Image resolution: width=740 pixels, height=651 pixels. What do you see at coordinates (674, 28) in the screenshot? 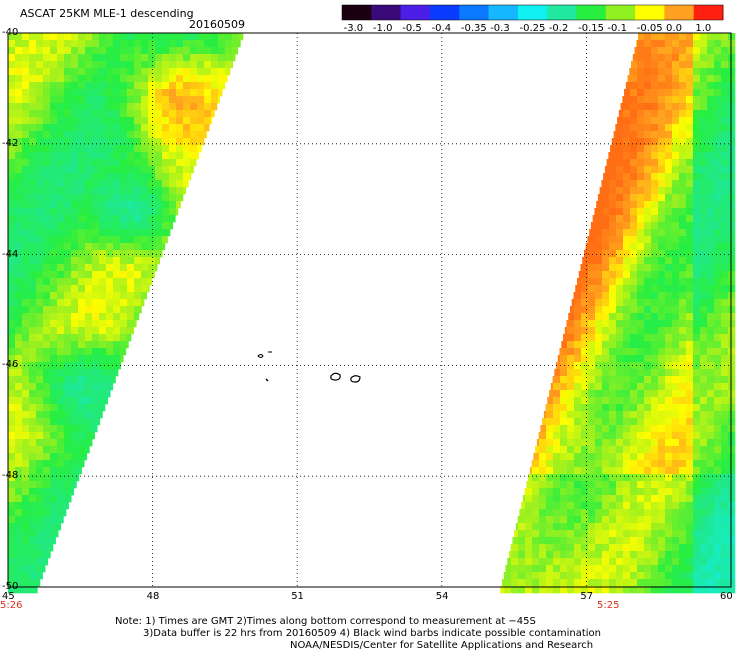
I see `colorbar-tick-label: 0.0` at bounding box center [674, 28].